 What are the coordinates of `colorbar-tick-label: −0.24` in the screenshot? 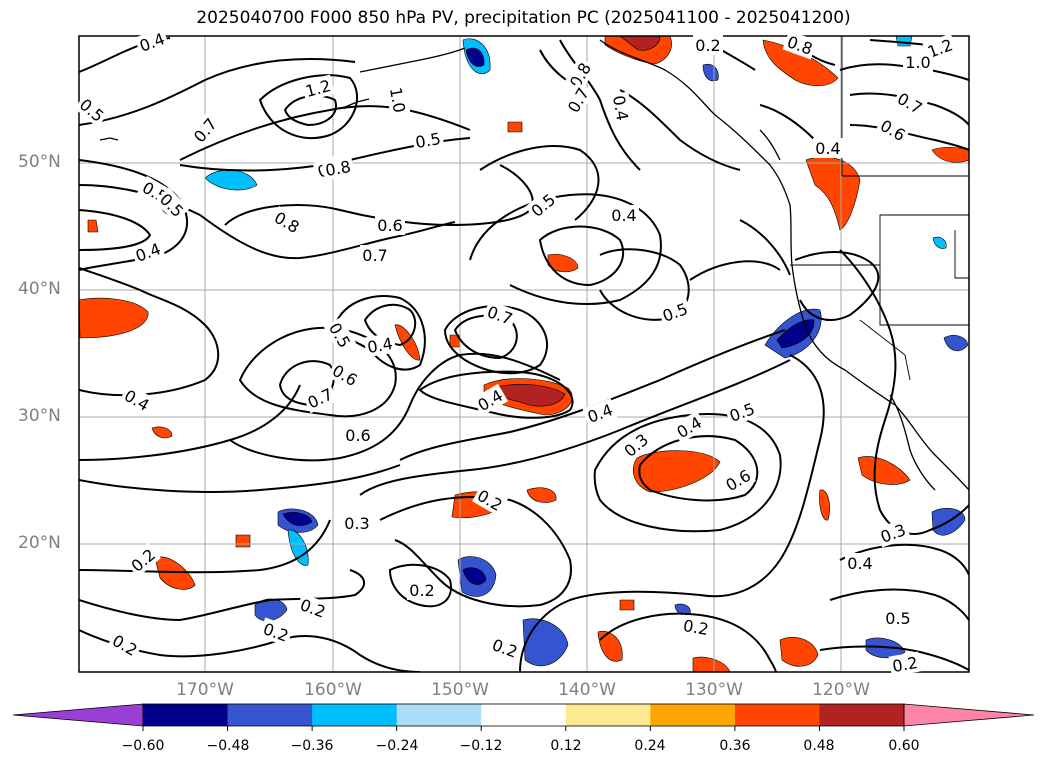 It's located at (397, 746).